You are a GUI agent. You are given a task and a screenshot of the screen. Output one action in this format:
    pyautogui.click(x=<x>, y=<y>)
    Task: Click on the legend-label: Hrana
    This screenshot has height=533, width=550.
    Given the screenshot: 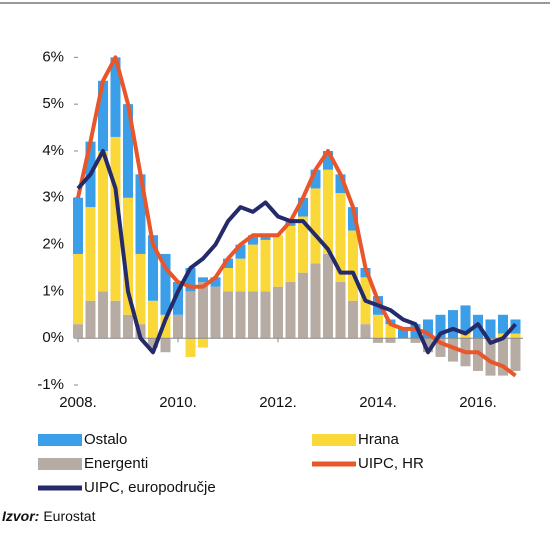 What is the action you would take?
    pyautogui.click(x=379, y=439)
    